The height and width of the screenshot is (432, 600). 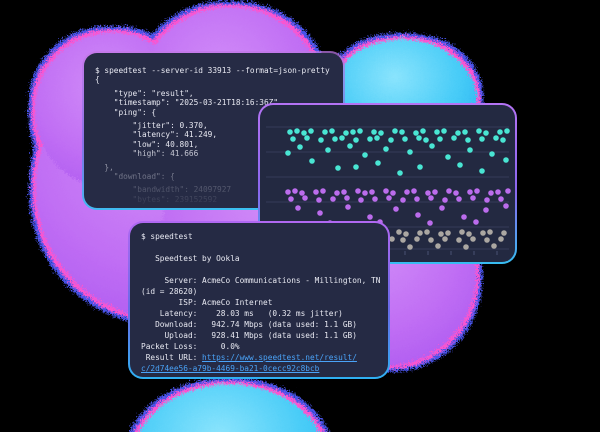 What do you see at coordinates (167, 236) in the screenshot?
I see `terminal-text: $ speedtest` at bounding box center [167, 236].